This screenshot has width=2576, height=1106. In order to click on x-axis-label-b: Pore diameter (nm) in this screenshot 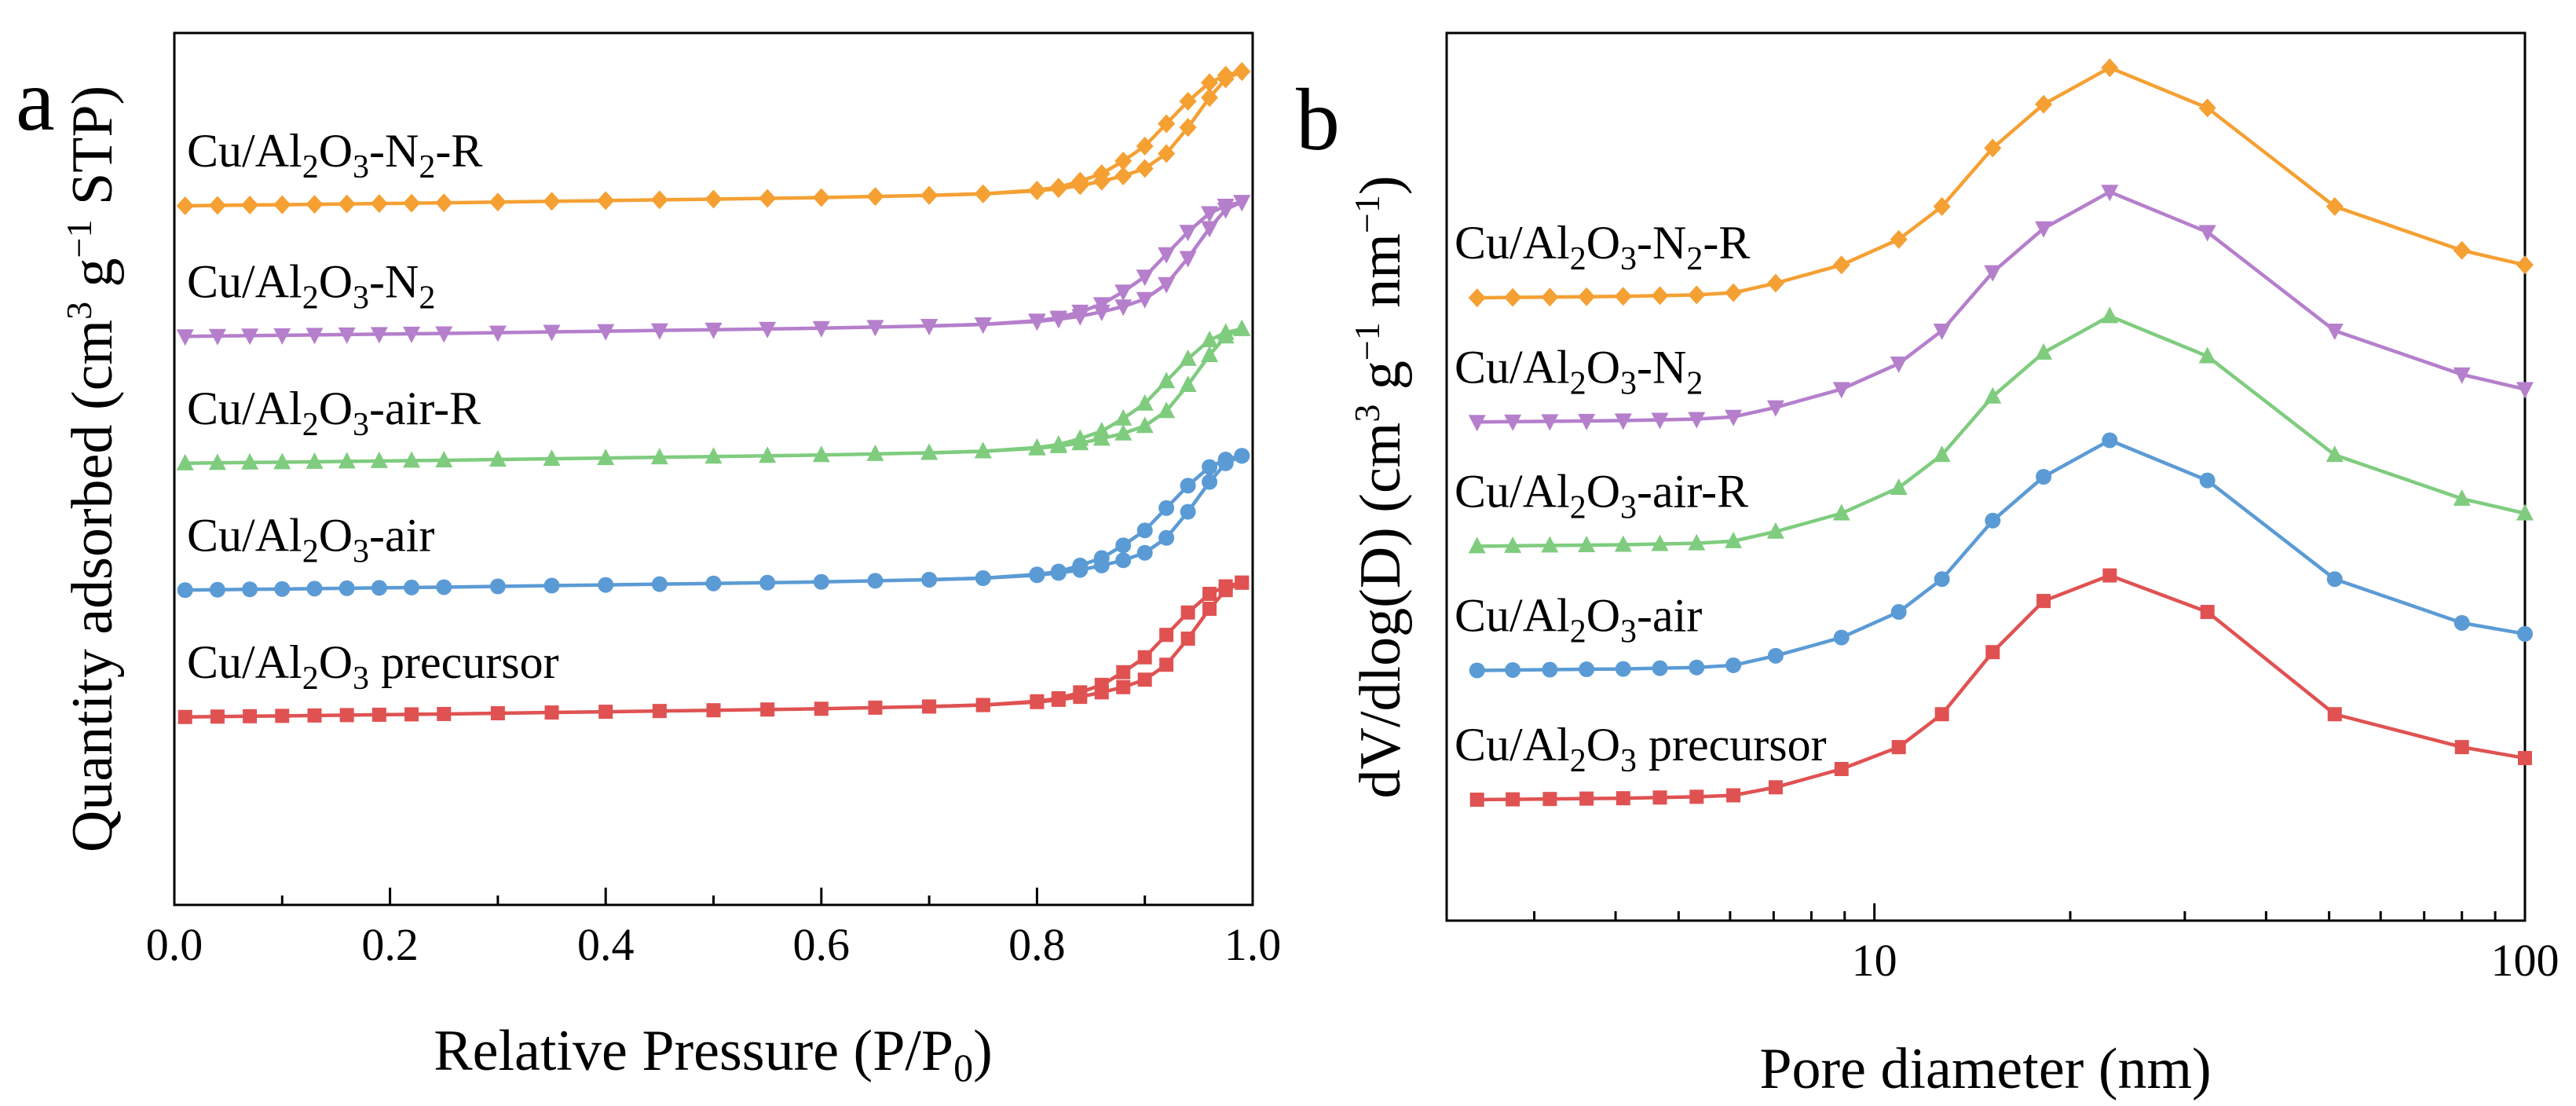, I will do `click(1985, 1069)`.